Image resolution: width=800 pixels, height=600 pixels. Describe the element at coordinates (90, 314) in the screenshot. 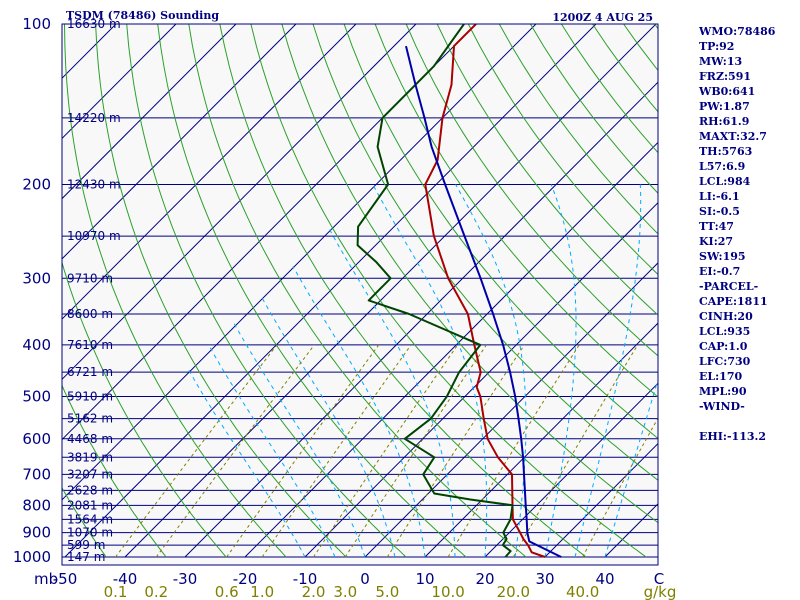

I see `height-label: 8600 m` at that location.